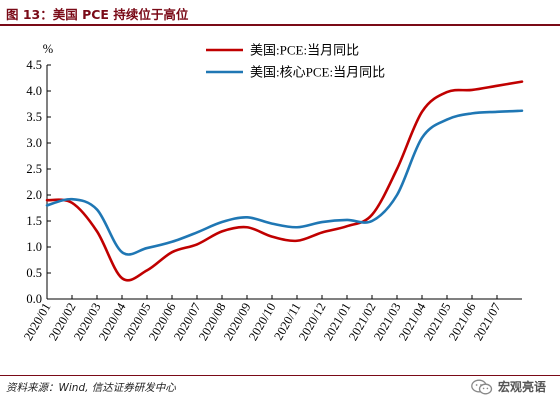 This screenshot has height=403, width=560. What do you see at coordinates (97, 14) in the screenshot?
I see `chart-title: 图 13：美国 PCE 持续位于高位` at bounding box center [97, 14].